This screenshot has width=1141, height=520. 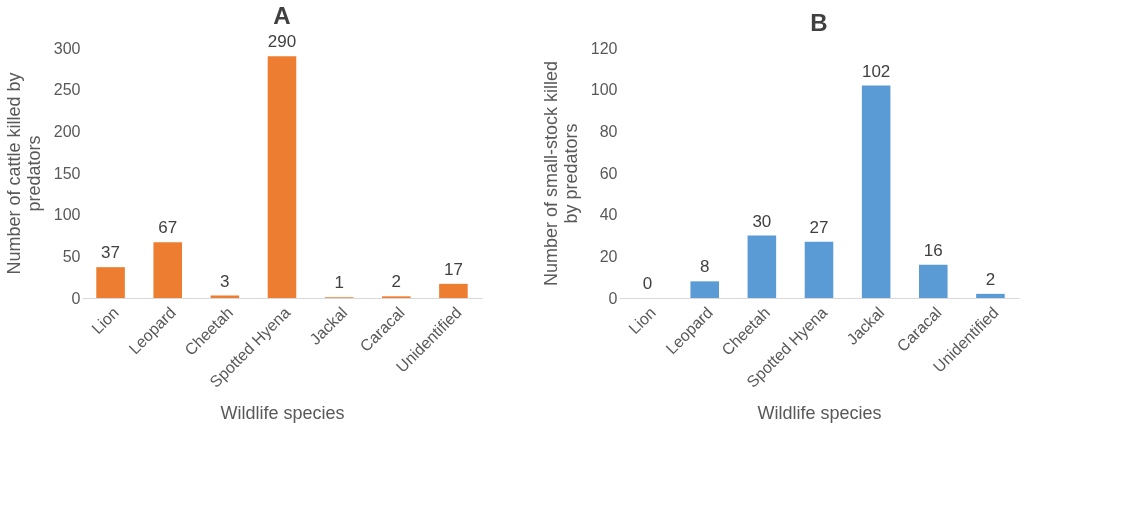 What do you see at coordinates (608, 215) in the screenshot?
I see `y-tick-label: 40` at bounding box center [608, 215].